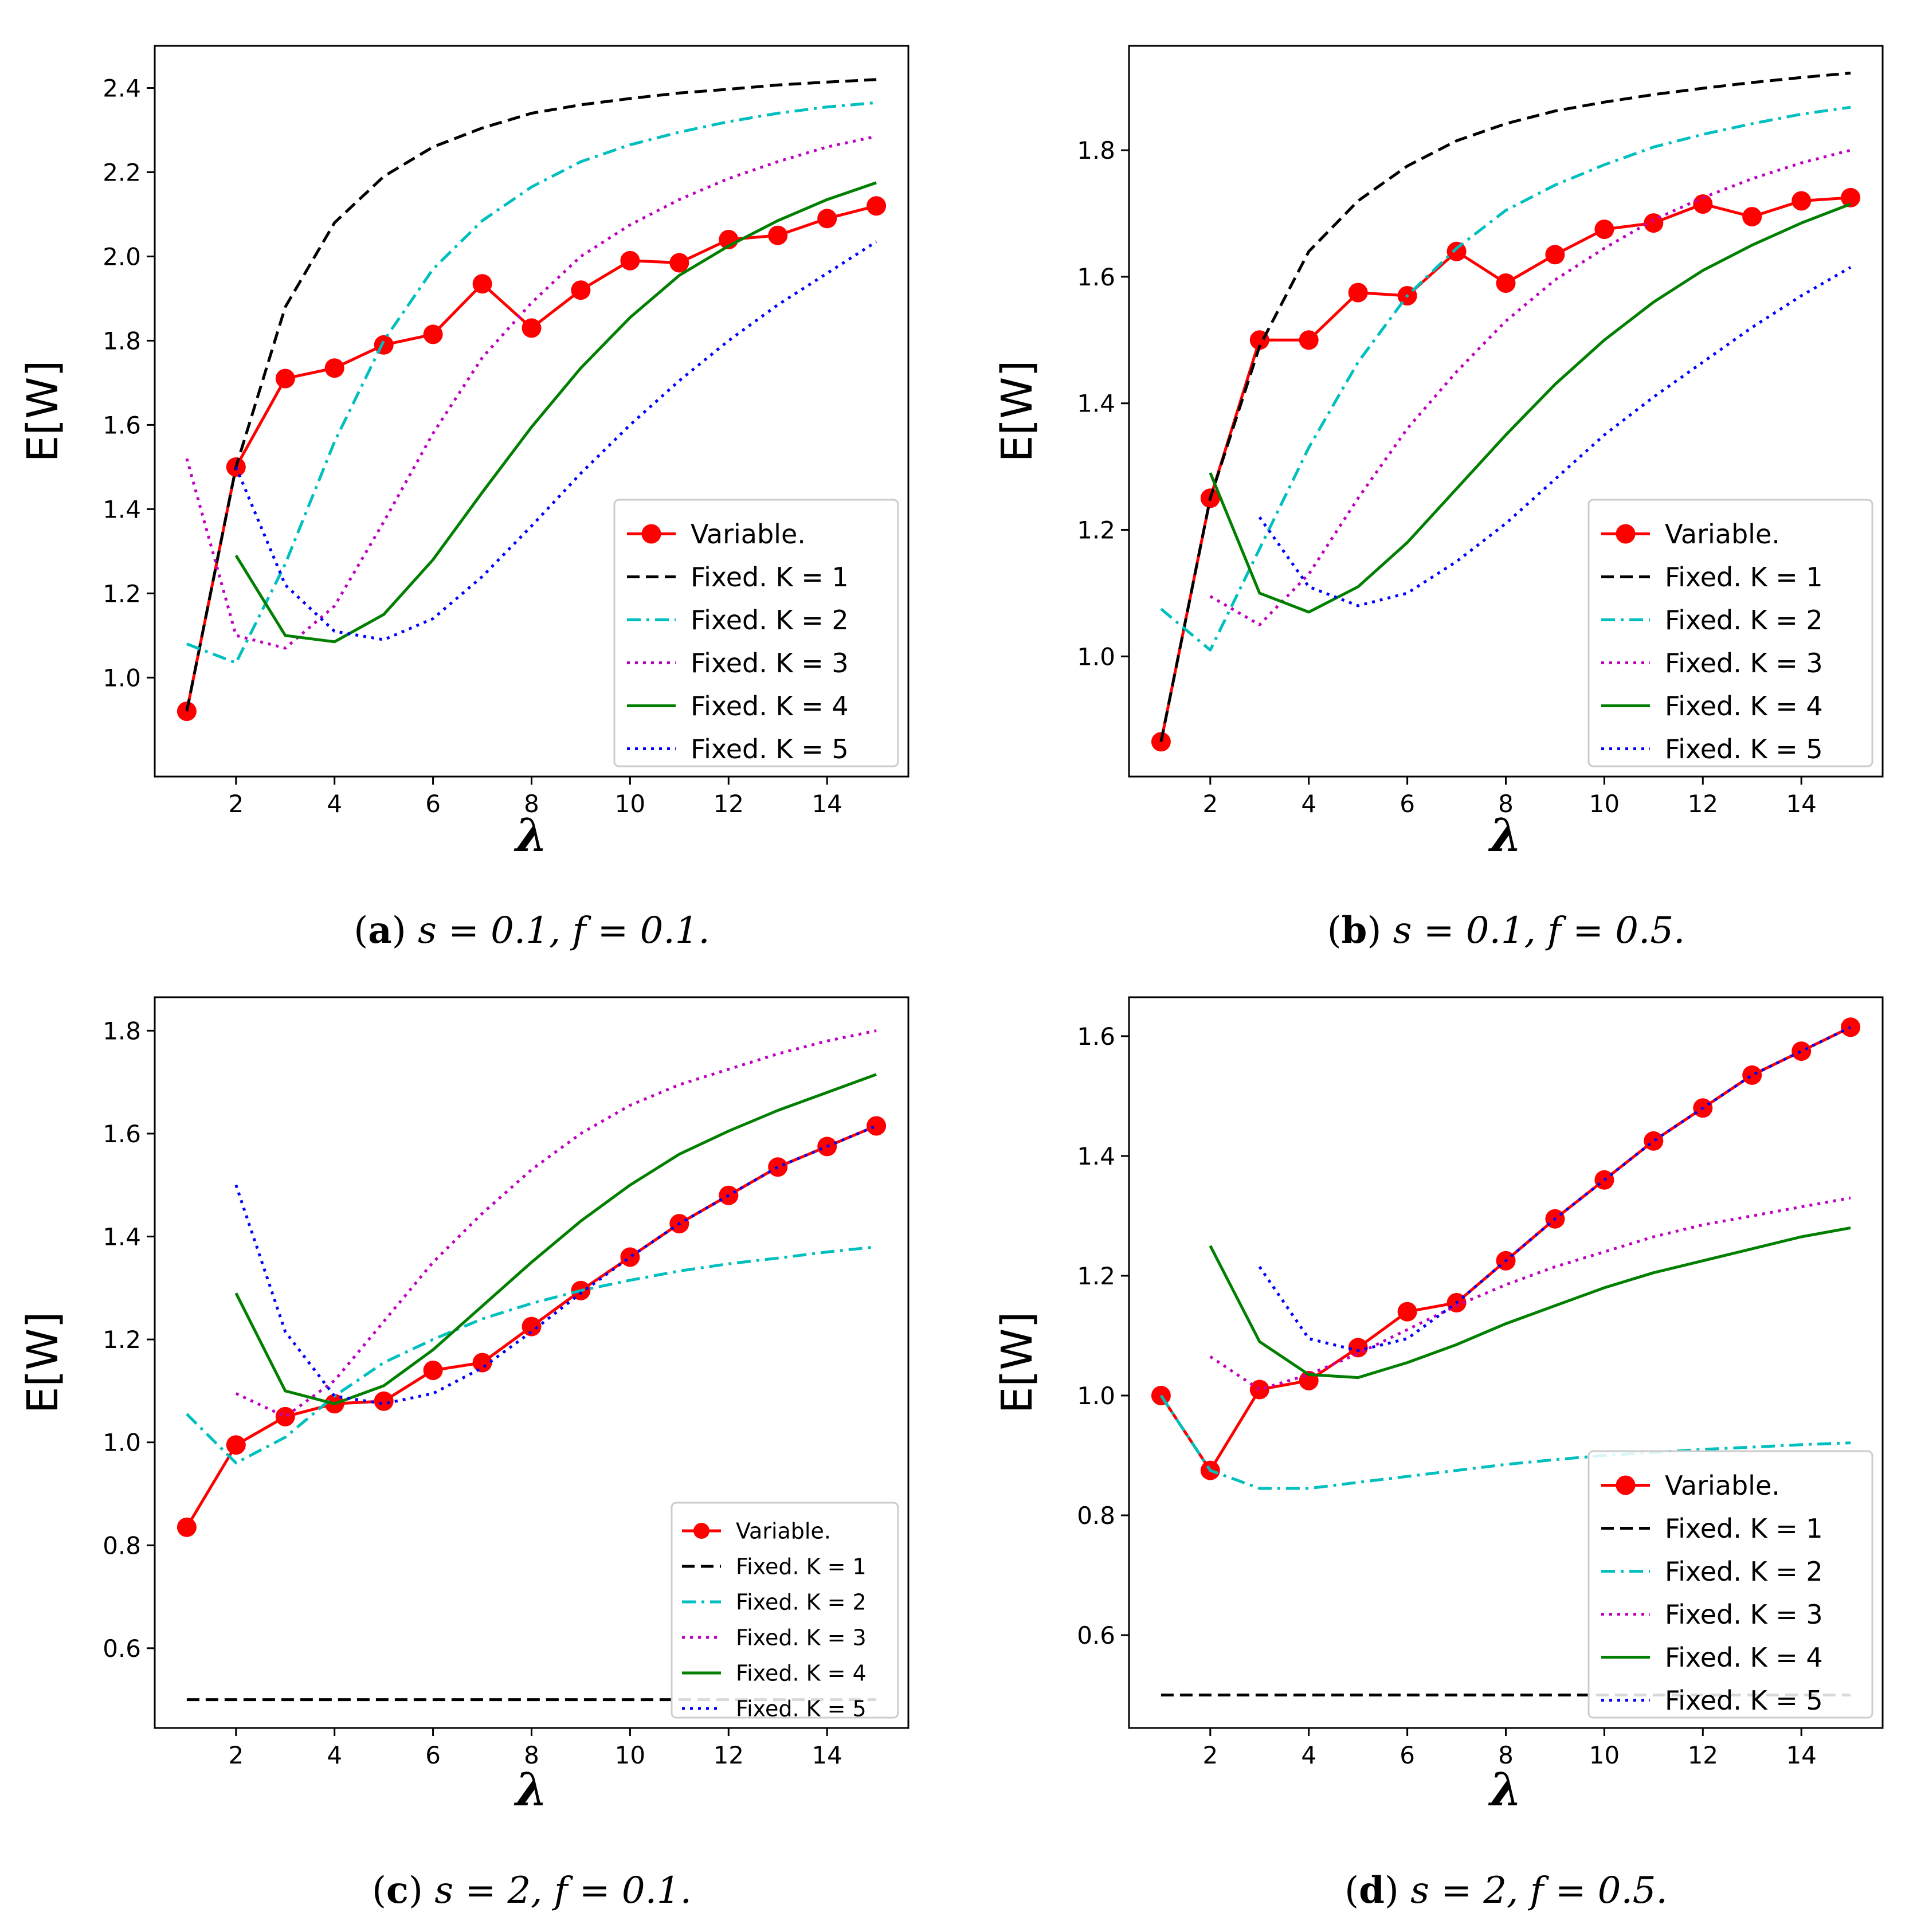 This screenshot has width=1913, height=1932. What do you see at coordinates (770, 577) in the screenshot?
I see `chart-a-legend-label-fixed-k-1: Fixed. K = 1` at bounding box center [770, 577].